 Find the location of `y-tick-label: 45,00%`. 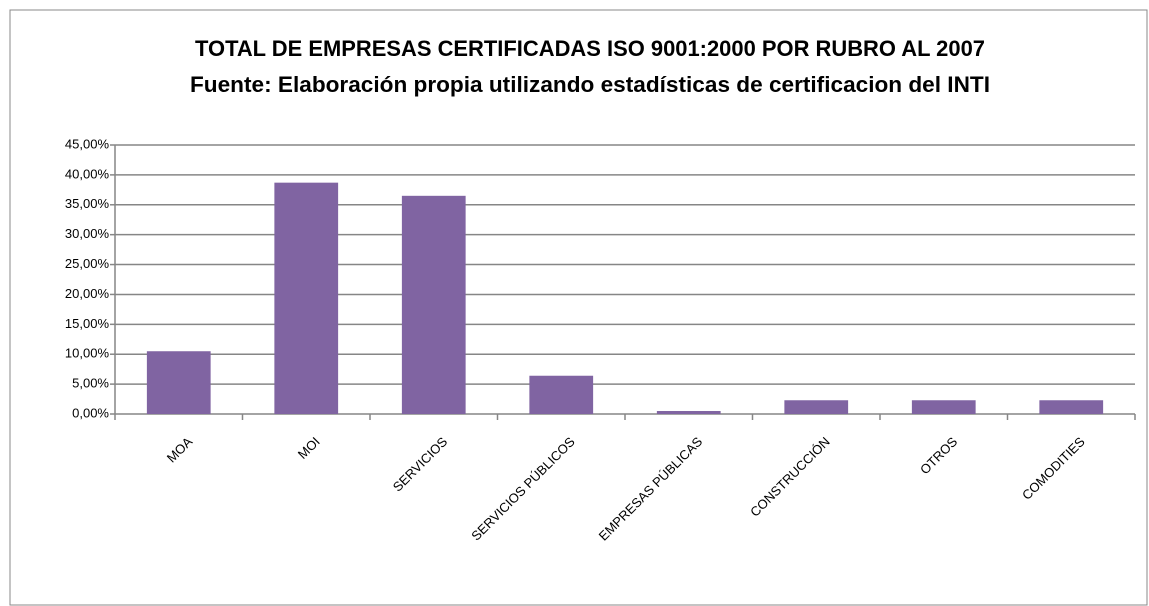

y-tick-label: 45,00% is located at coordinates (87, 143).